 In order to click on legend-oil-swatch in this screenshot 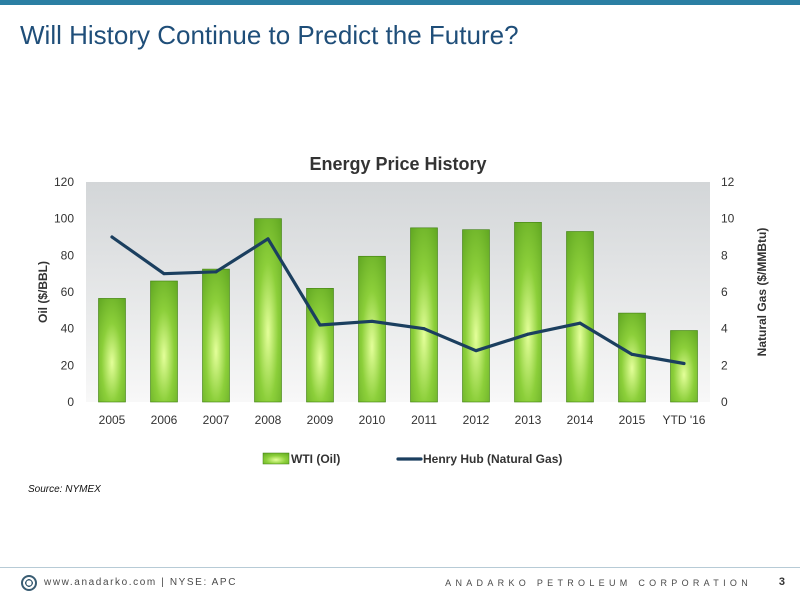, I will do `click(276, 458)`.